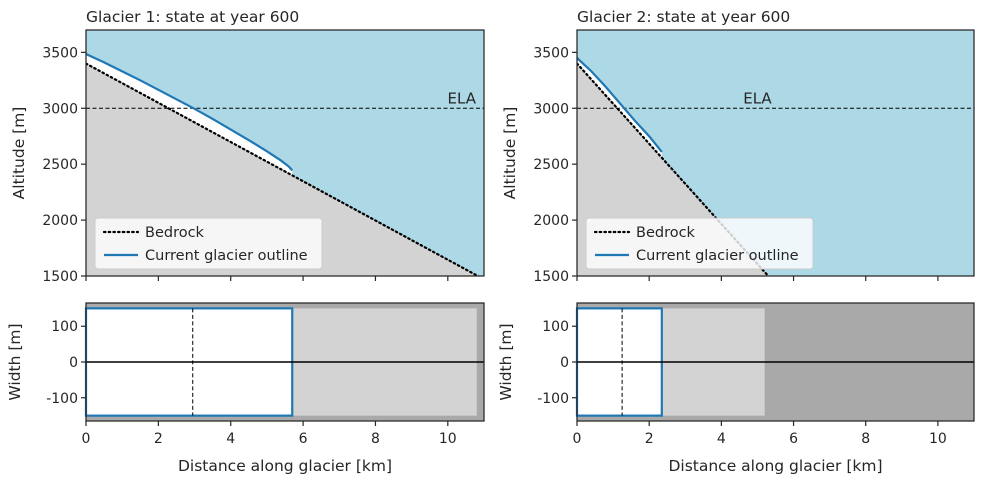  Describe the element at coordinates (683, 17) in the screenshot. I see `panel-title: Glacier 2: state at year 600` at that location.